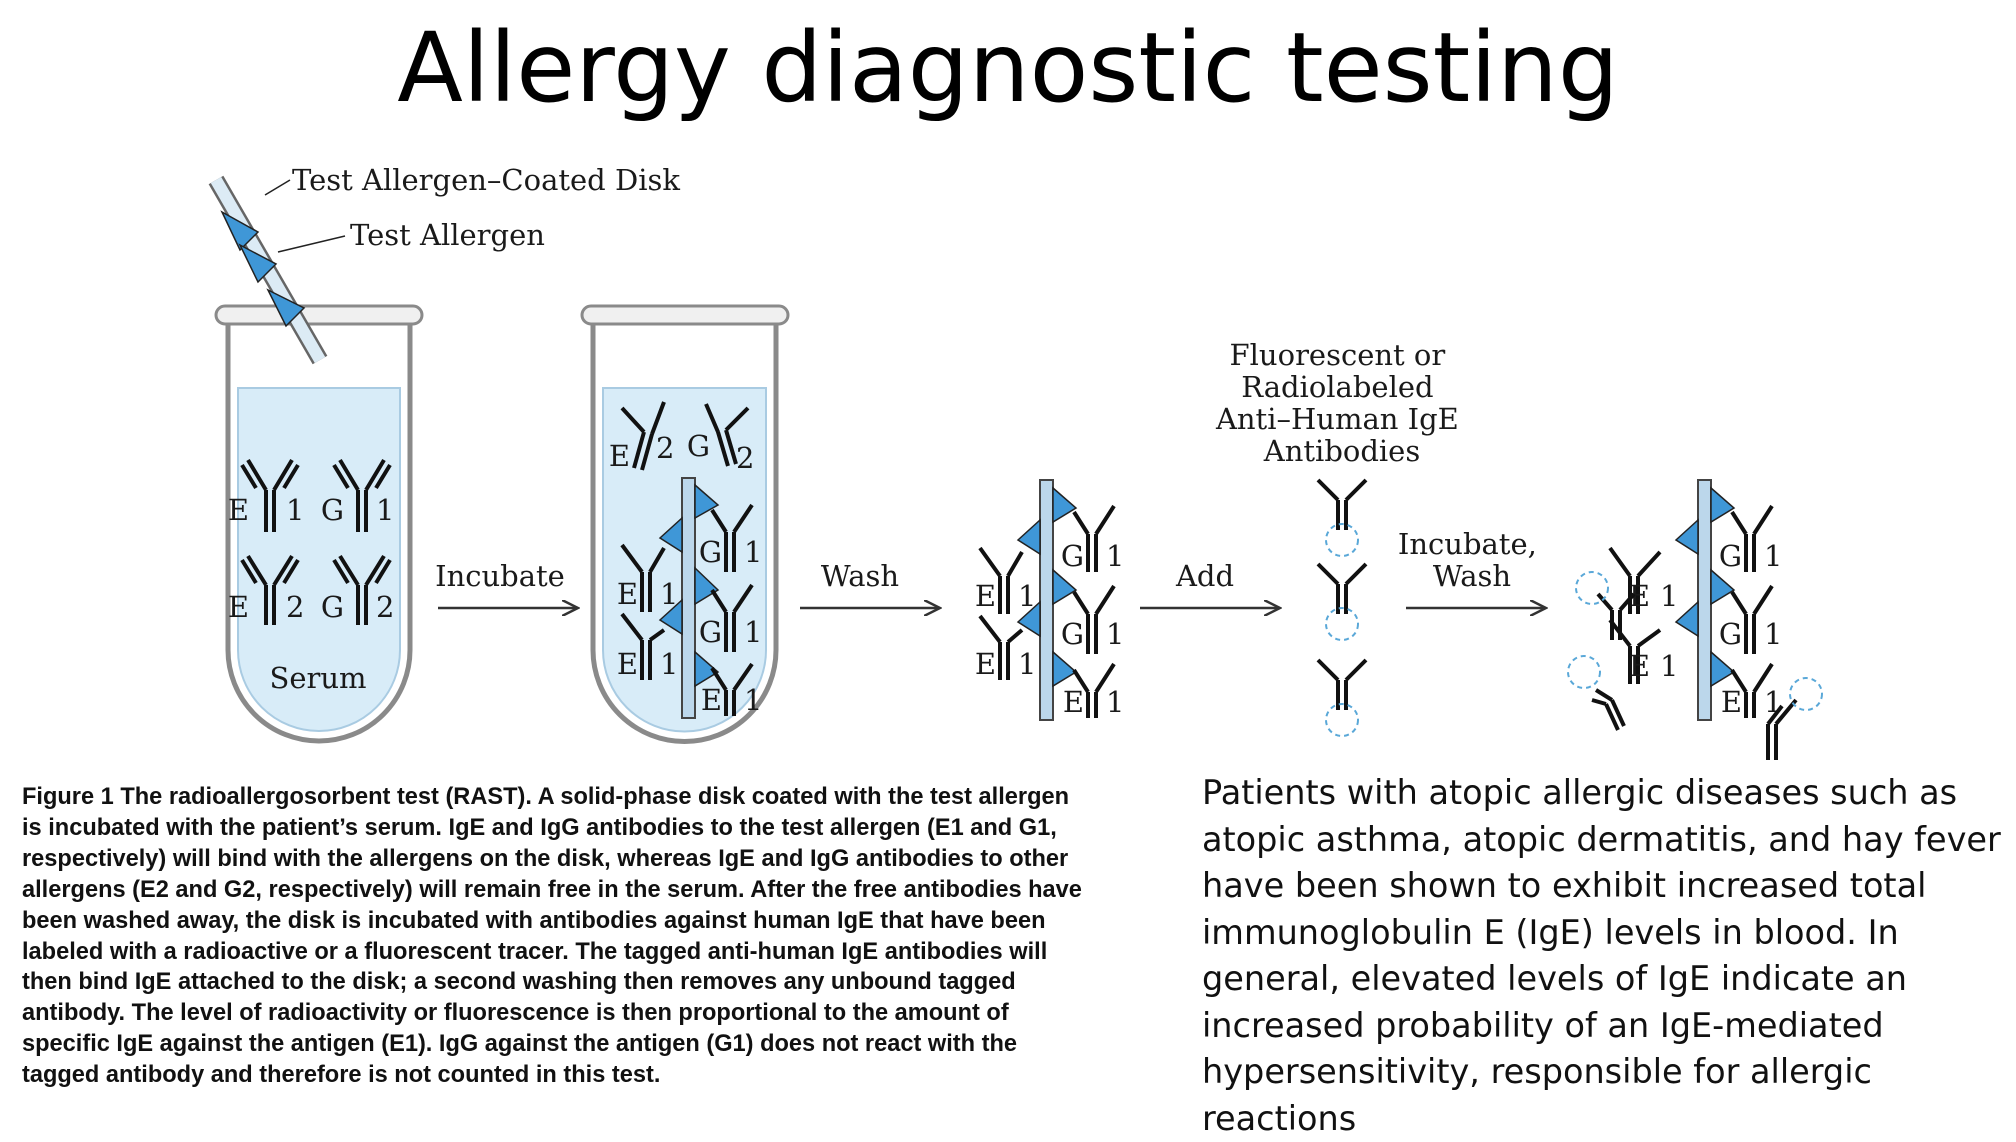 The image size is (2016, 1142). Describe the element at coordinates (1338, 355) in the screenshot. I see `tagged-label-line: Fluorescent or` at that location.